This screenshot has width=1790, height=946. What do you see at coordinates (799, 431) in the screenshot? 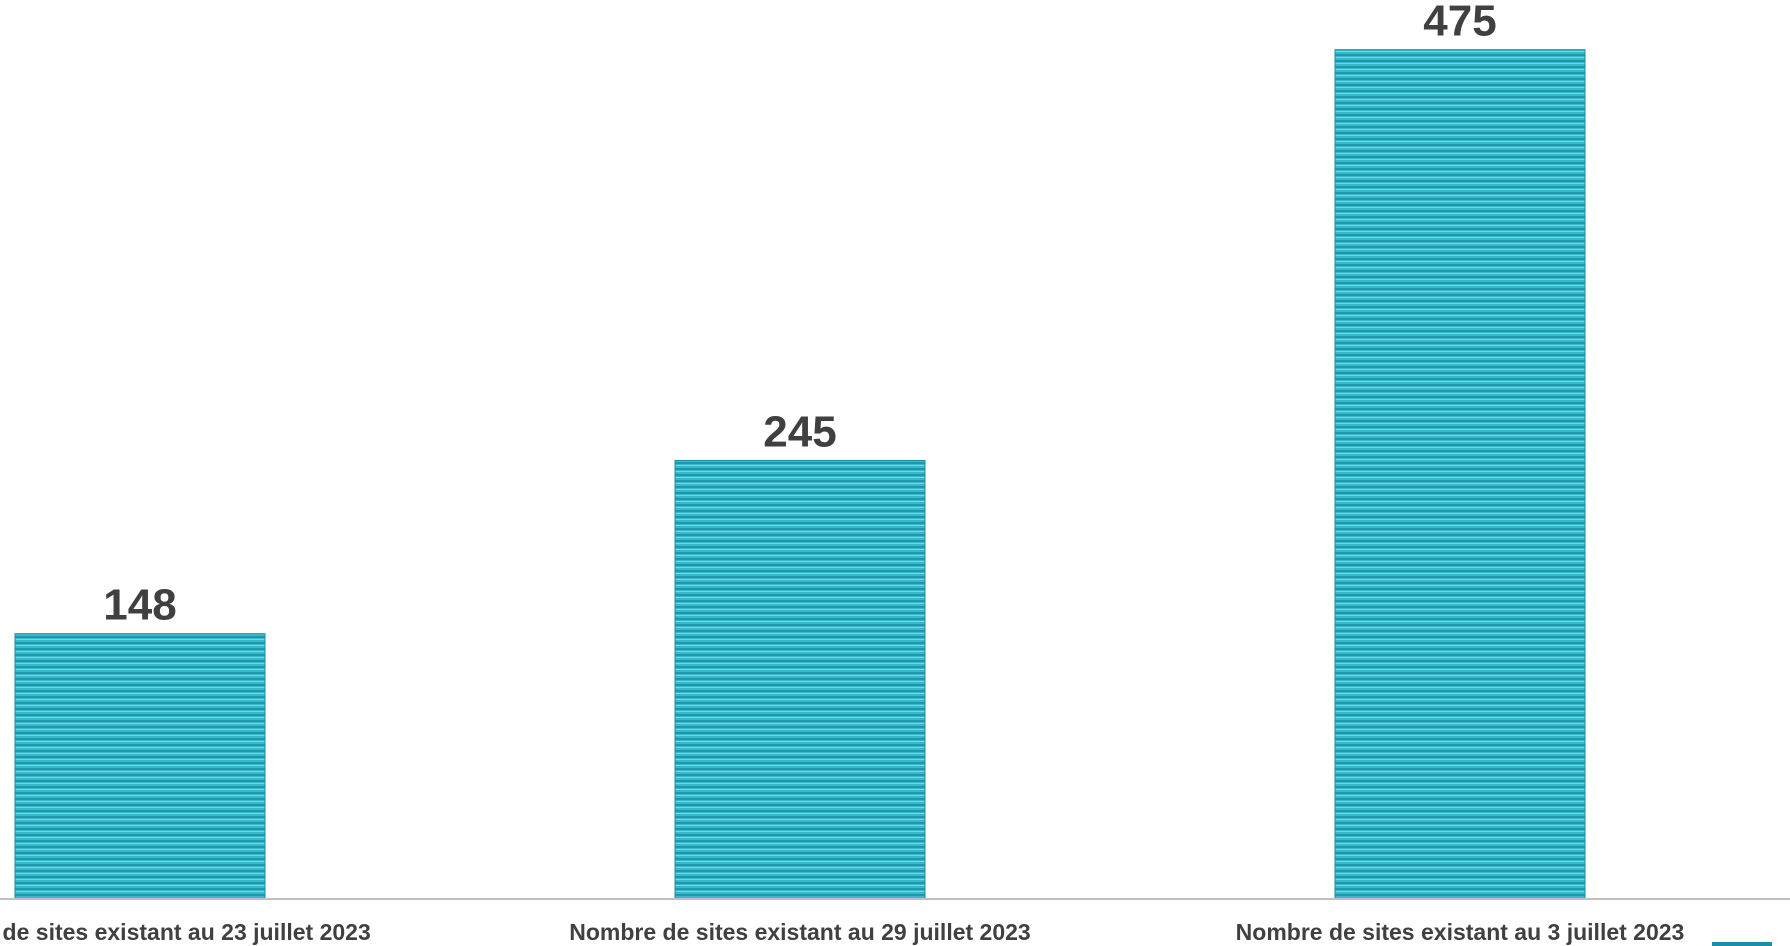
I see `value-label-2: 245` at bounding box center [799, 431].